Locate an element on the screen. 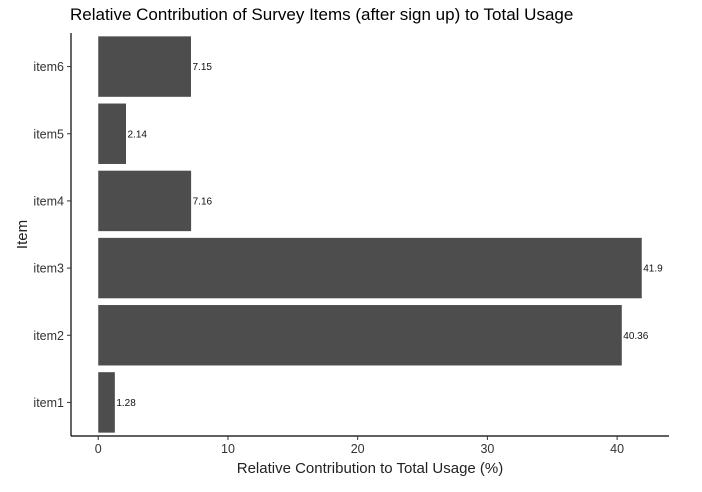 This screenshot has width=702, height=492. data-label-item1: 1.28 is located at coordinates (126, 403).